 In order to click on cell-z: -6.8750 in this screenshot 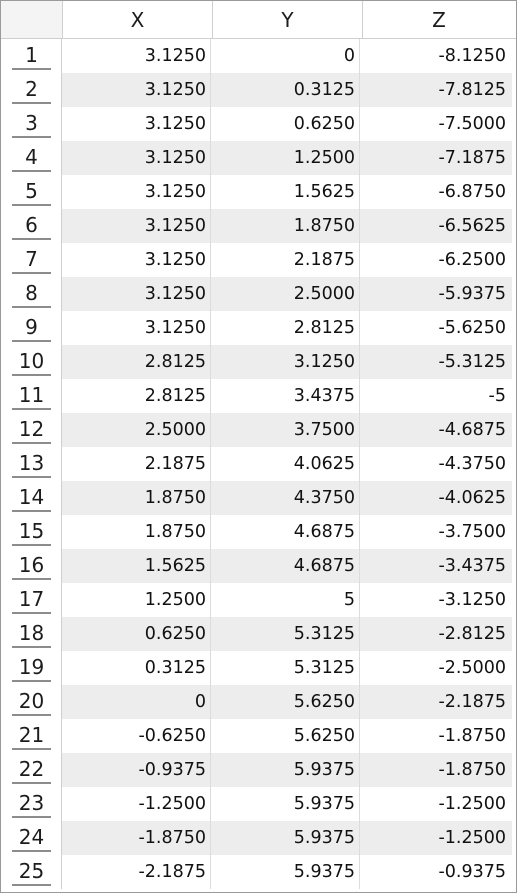, I will do `click(436, 192)`.